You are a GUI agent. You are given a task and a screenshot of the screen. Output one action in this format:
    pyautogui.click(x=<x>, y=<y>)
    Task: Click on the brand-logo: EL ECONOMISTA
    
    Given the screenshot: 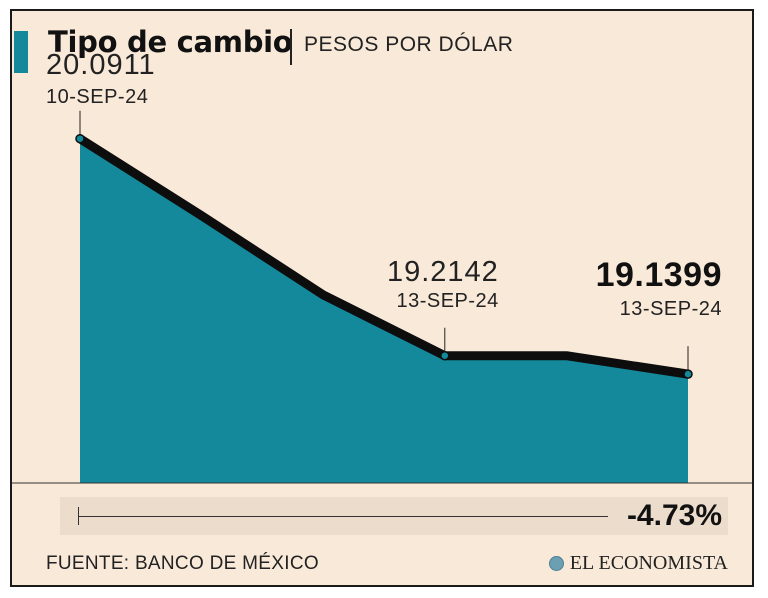 What is the action you would take?
    pyautogui.click(x=638, y=563)
    